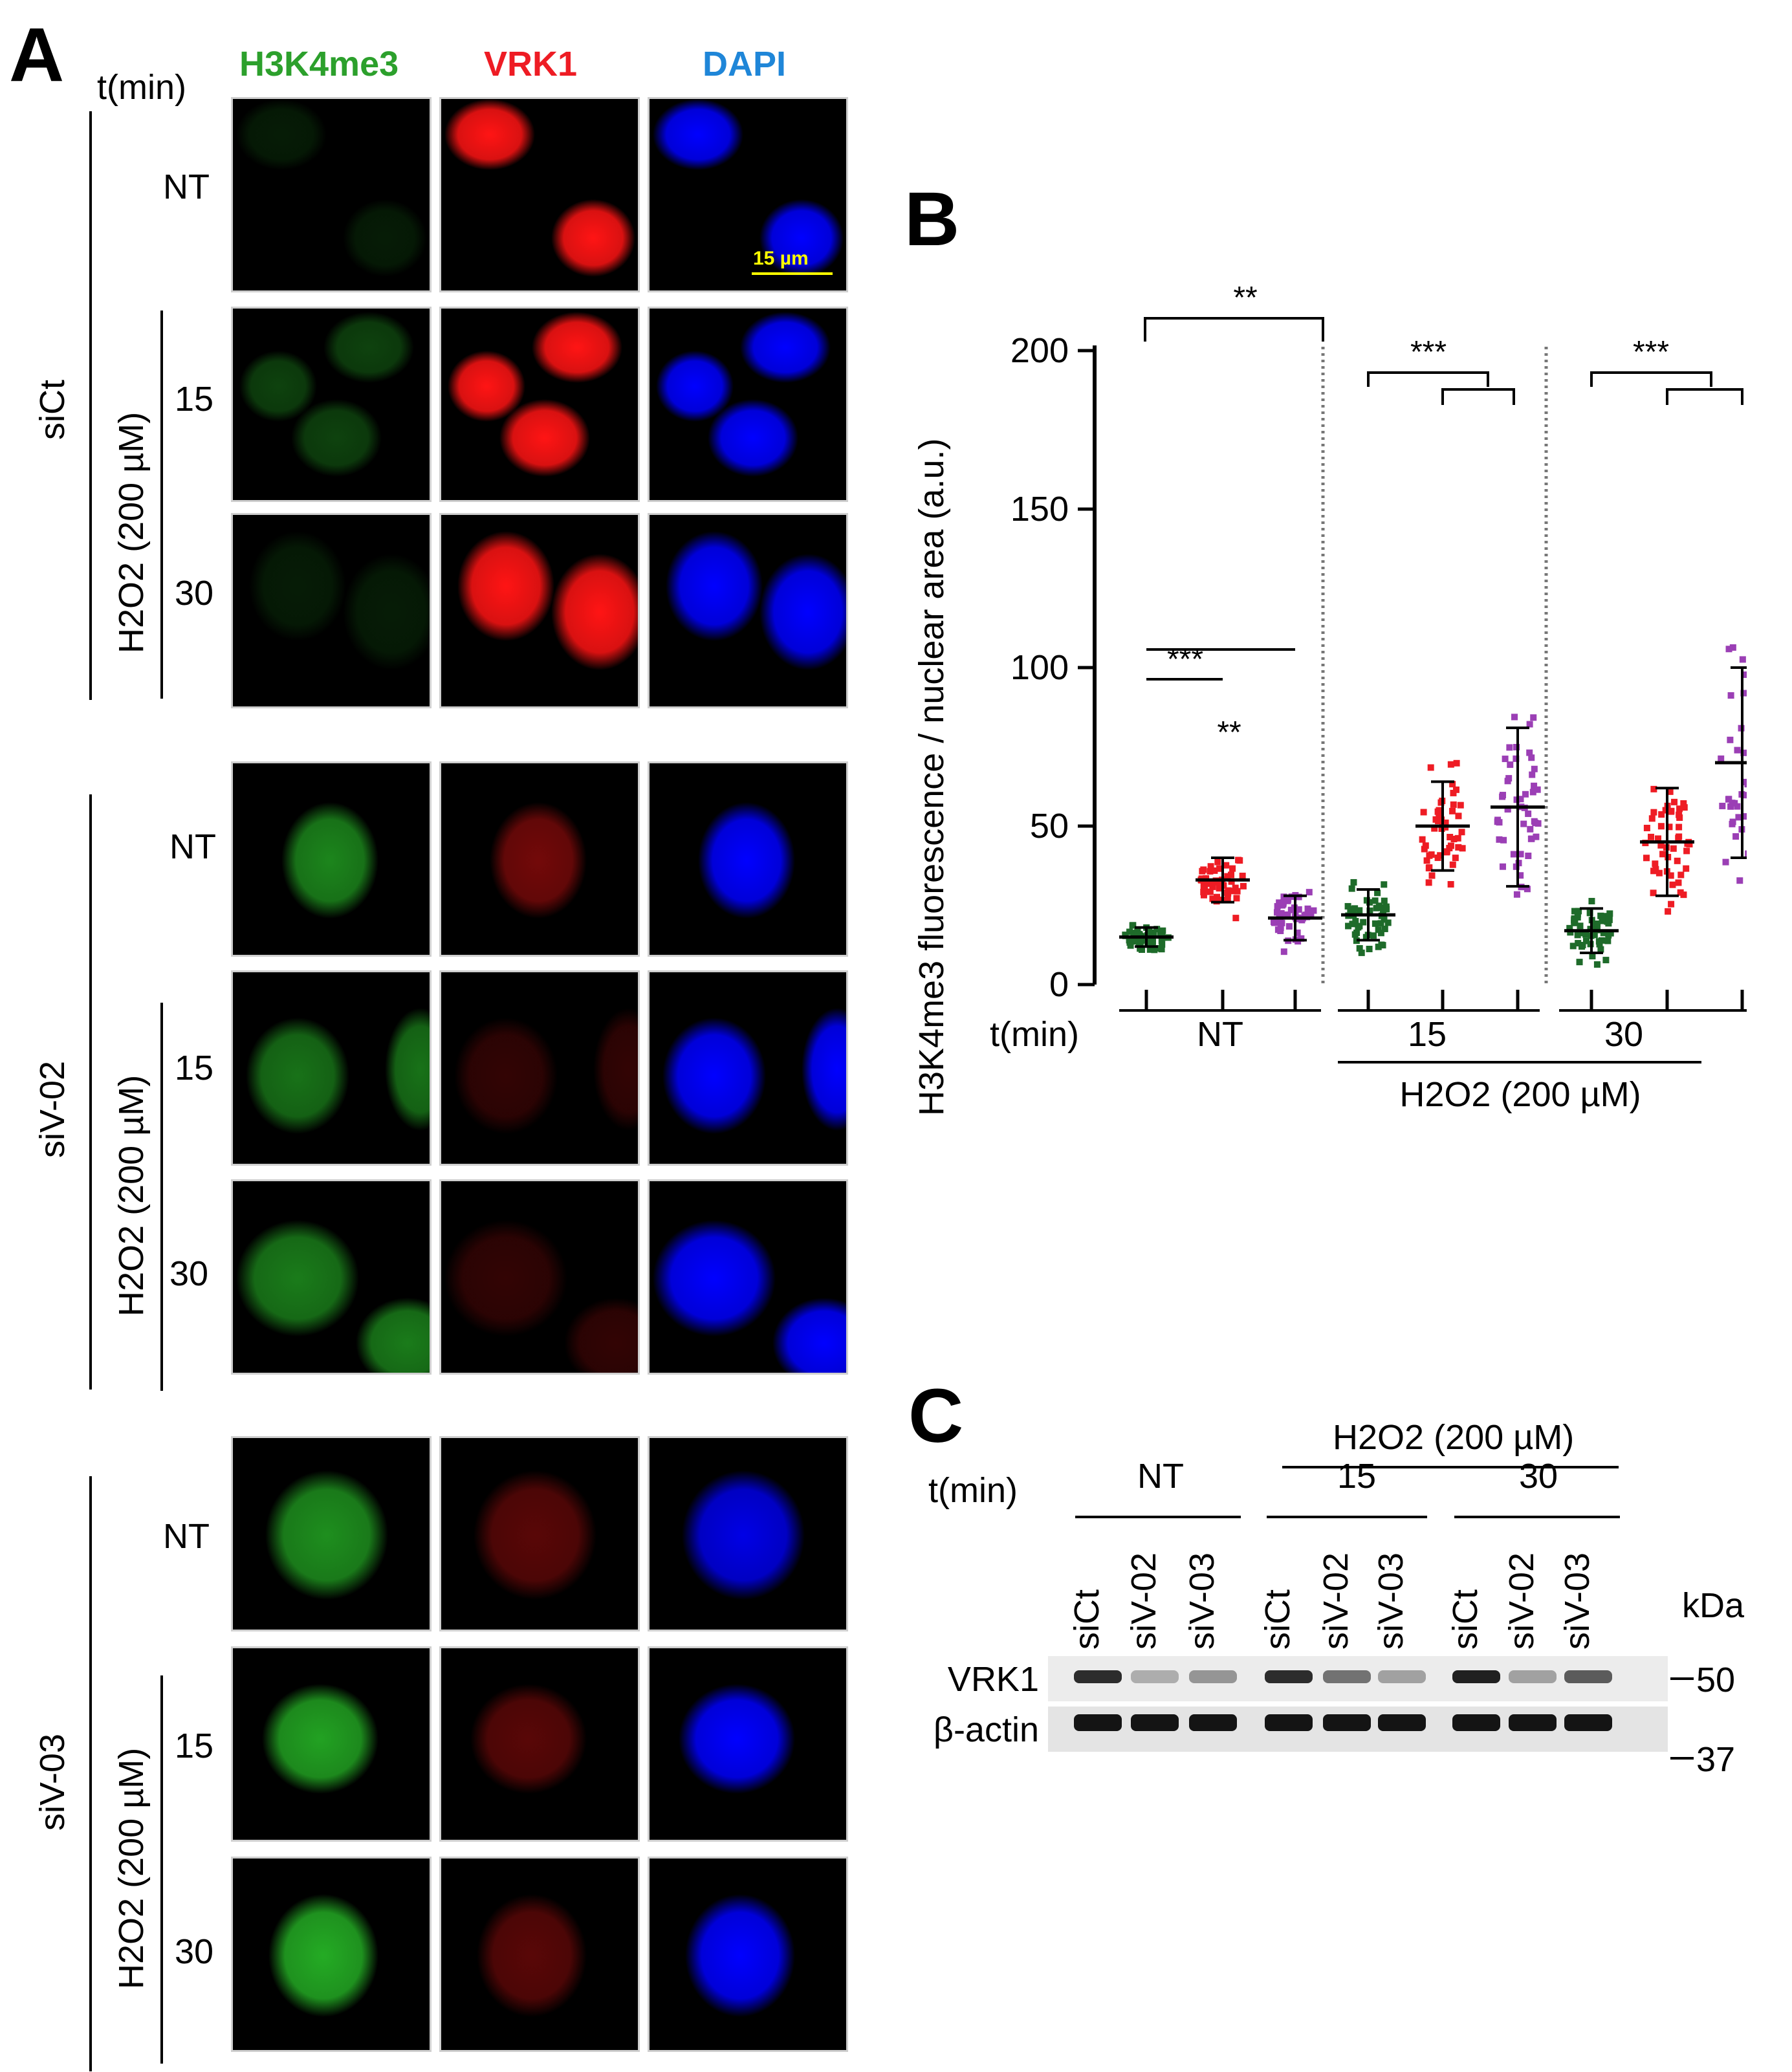 Image resolution: width=1792 pixels, height=2072 pixels. I want to click on blot-row-label-0: VRK1, so click(993, 1679).